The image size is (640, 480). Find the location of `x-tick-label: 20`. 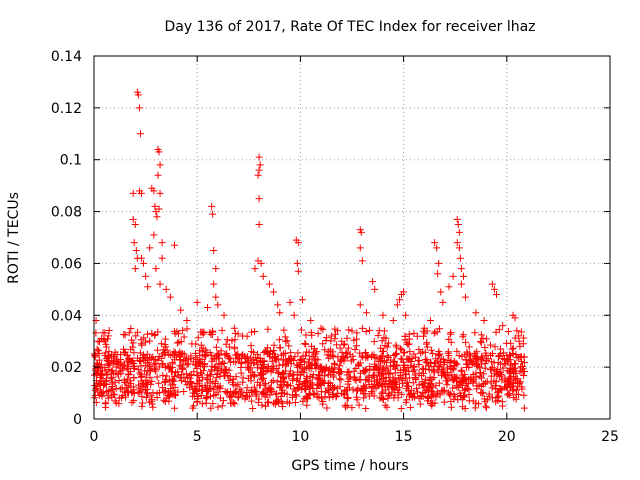

x-tick-label: 20 is located at coordinates (507, 437).